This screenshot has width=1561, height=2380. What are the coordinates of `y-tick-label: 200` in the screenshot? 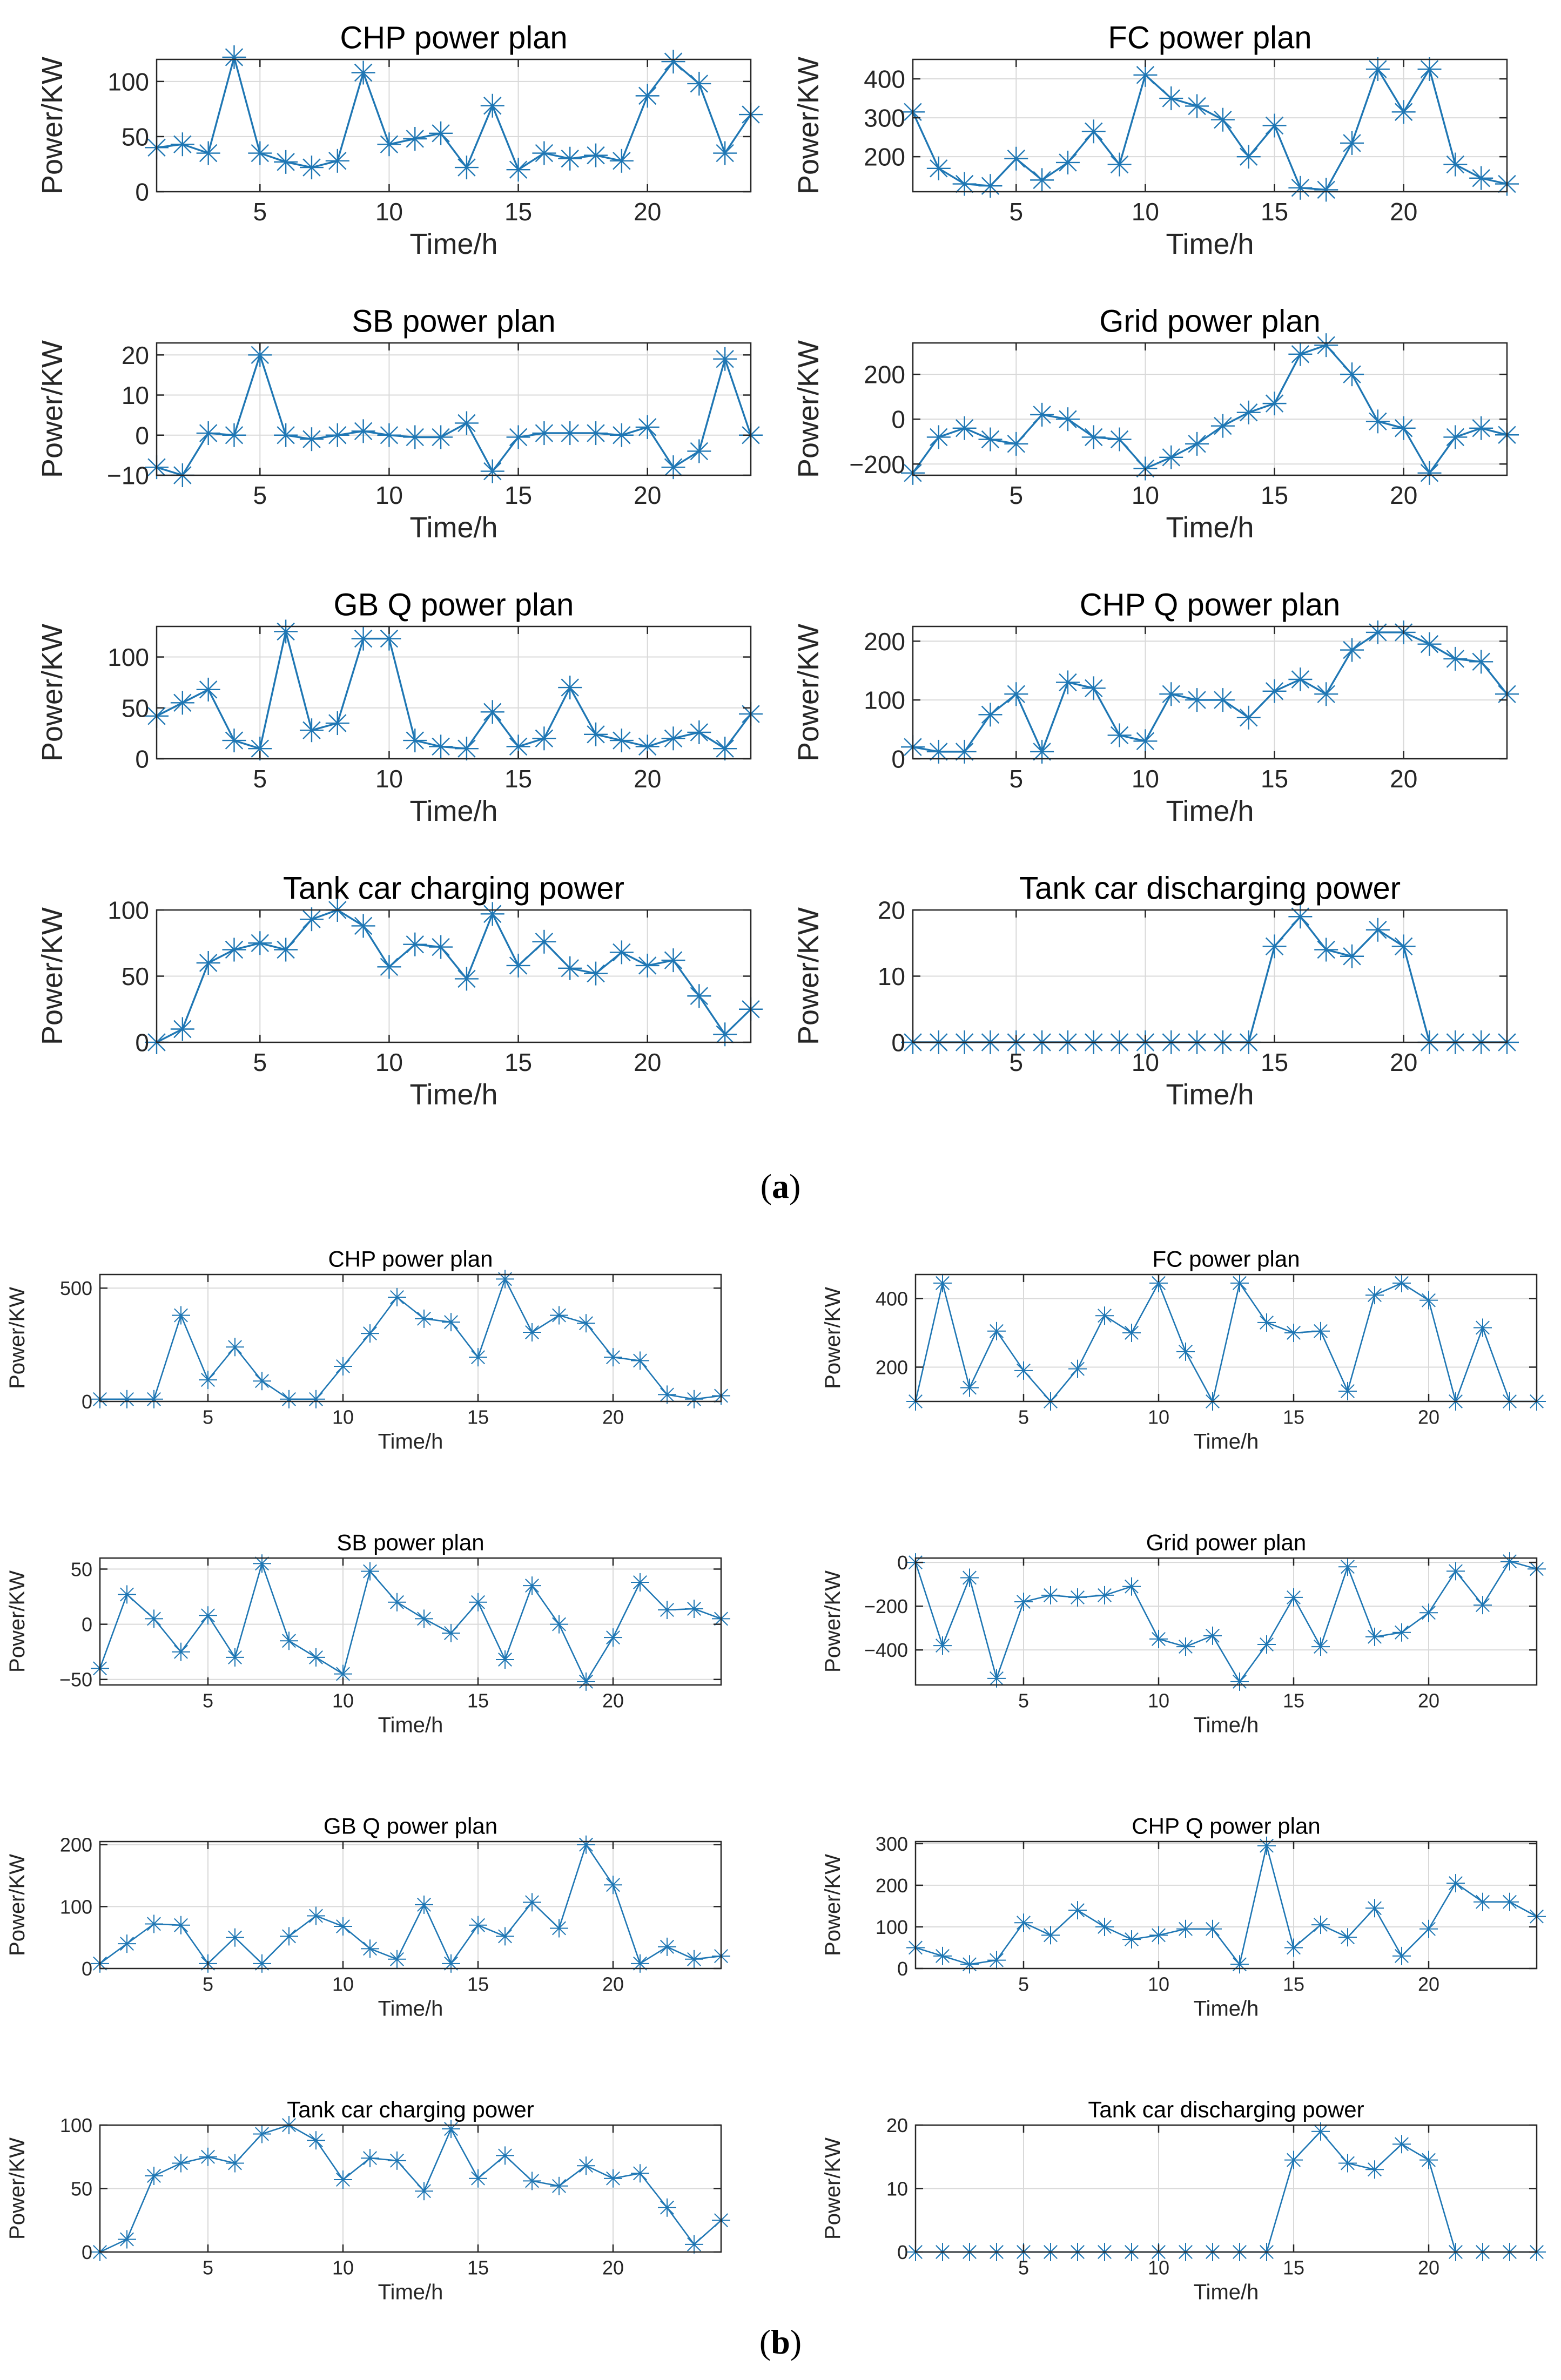 It's located at (884, 642).